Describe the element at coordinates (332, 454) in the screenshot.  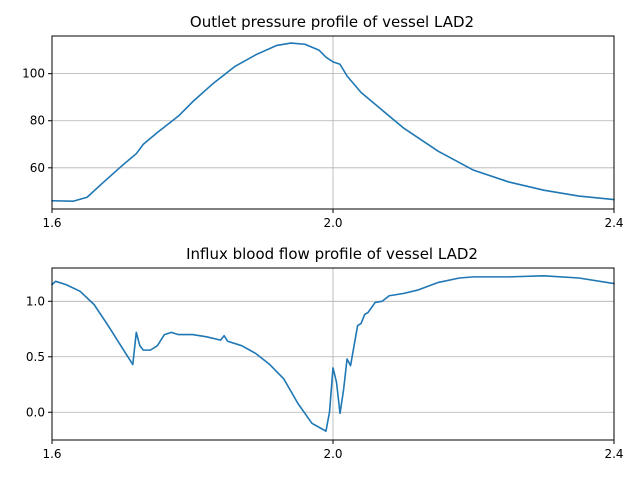
I see `flow-x-tick-label: 2.0` at that location.